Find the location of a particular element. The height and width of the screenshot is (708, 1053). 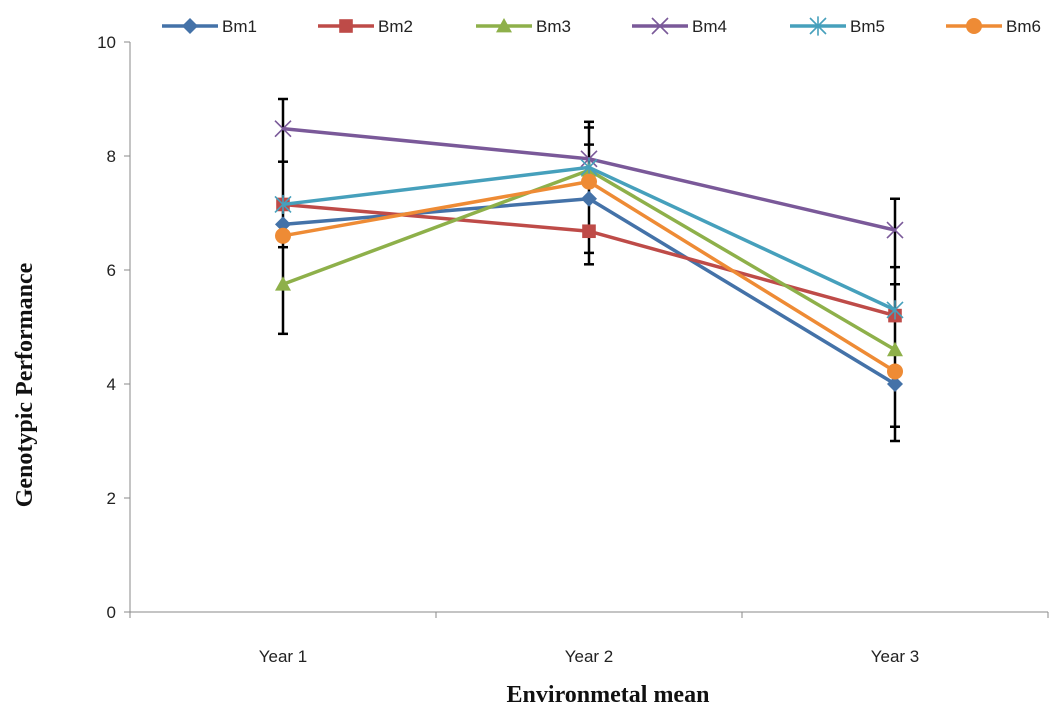

legend-label: Bm3 is located at coordinates (553, 26).